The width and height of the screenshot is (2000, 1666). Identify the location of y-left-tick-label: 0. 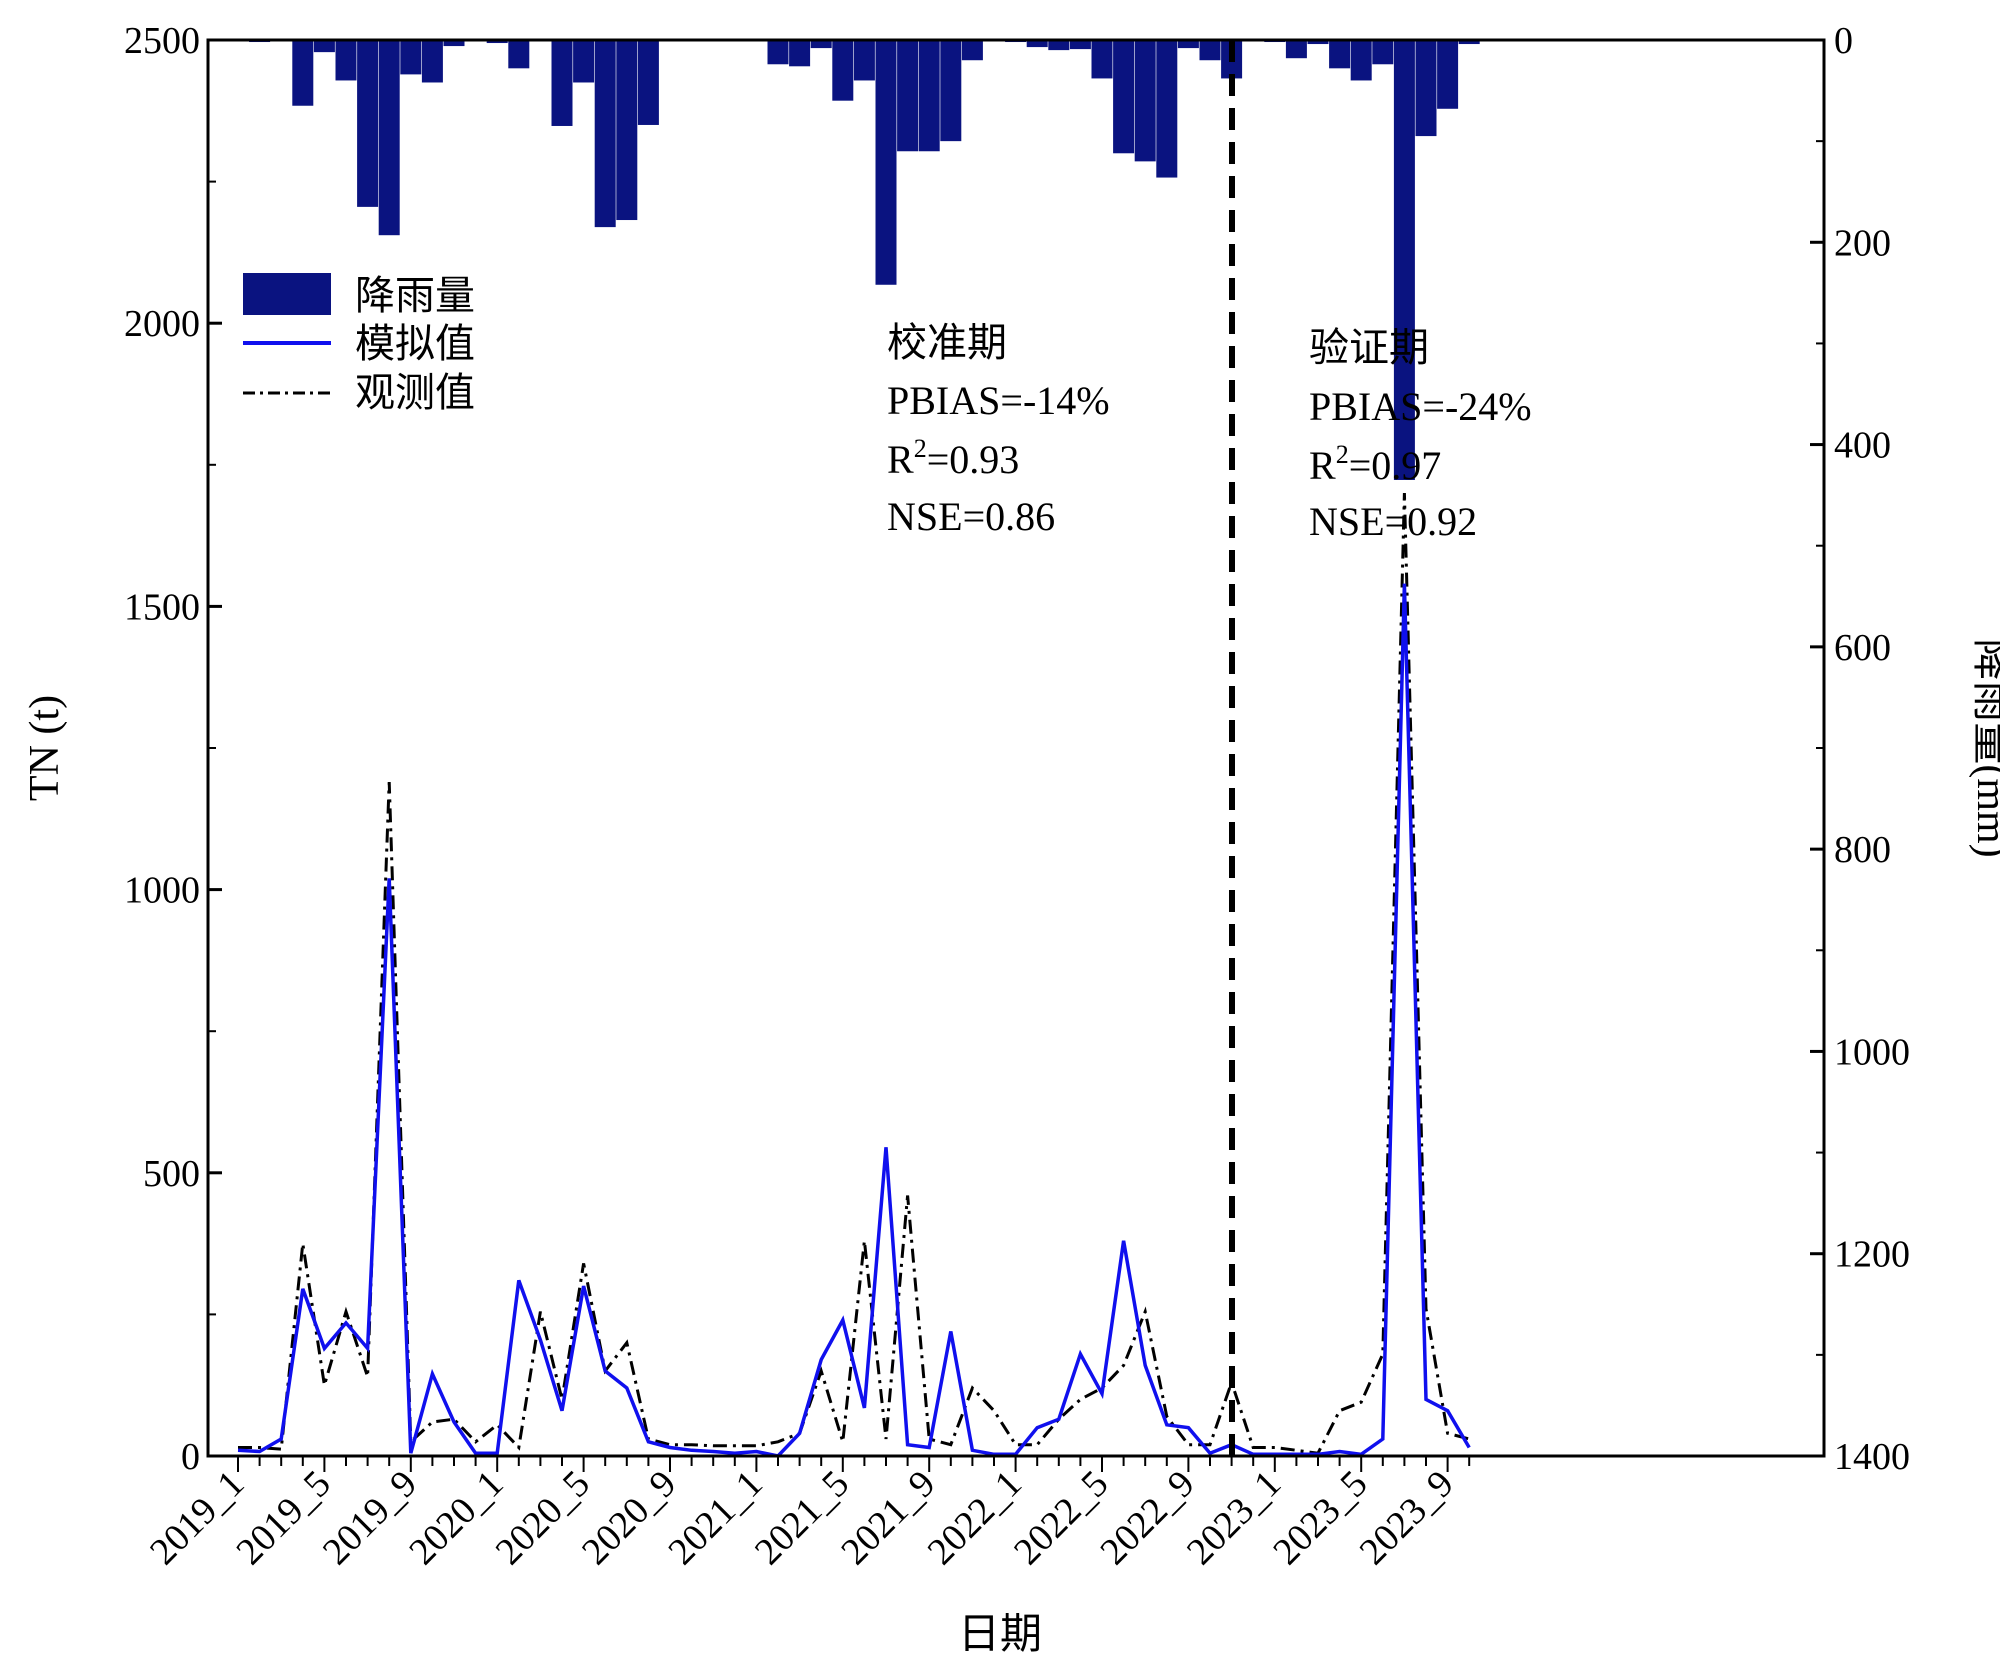
(190, 1457).